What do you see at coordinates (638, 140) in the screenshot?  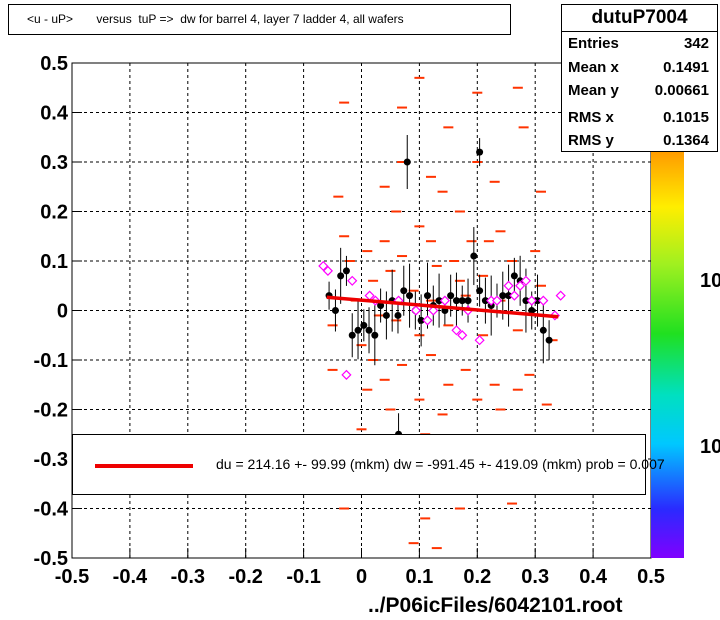 I see `stats-row-rms-y: RMS y 0.1364` at bounding box center [638, 140].